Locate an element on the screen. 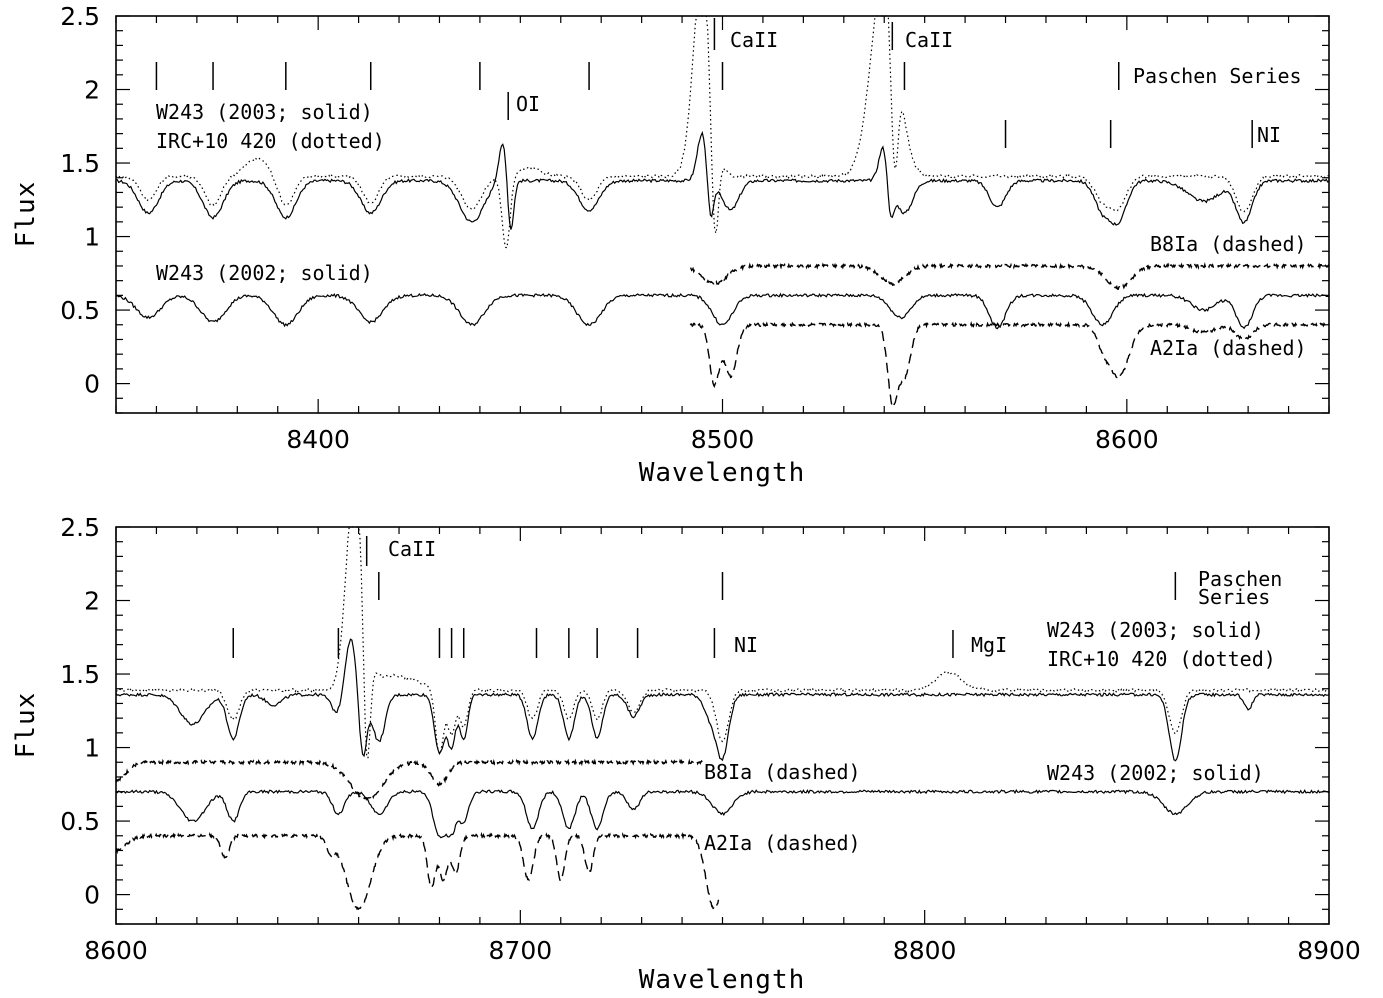 The width and height of the screenshot is (1383, 998). bottom-y-tick-label: 1 is located at coordinates (92, 748).